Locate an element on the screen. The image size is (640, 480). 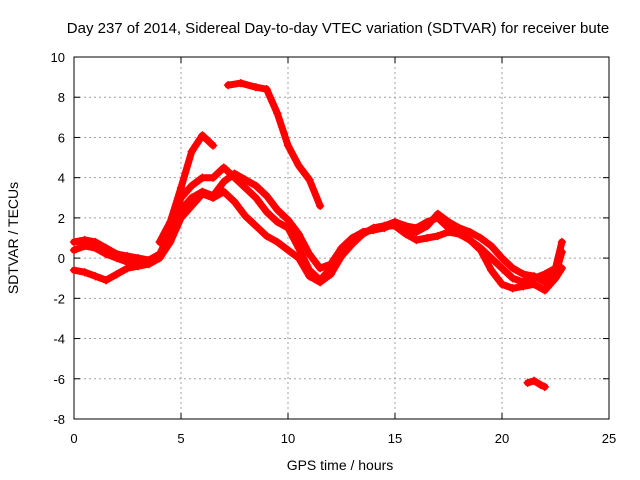
series-line is located at coordinates (186, 188).